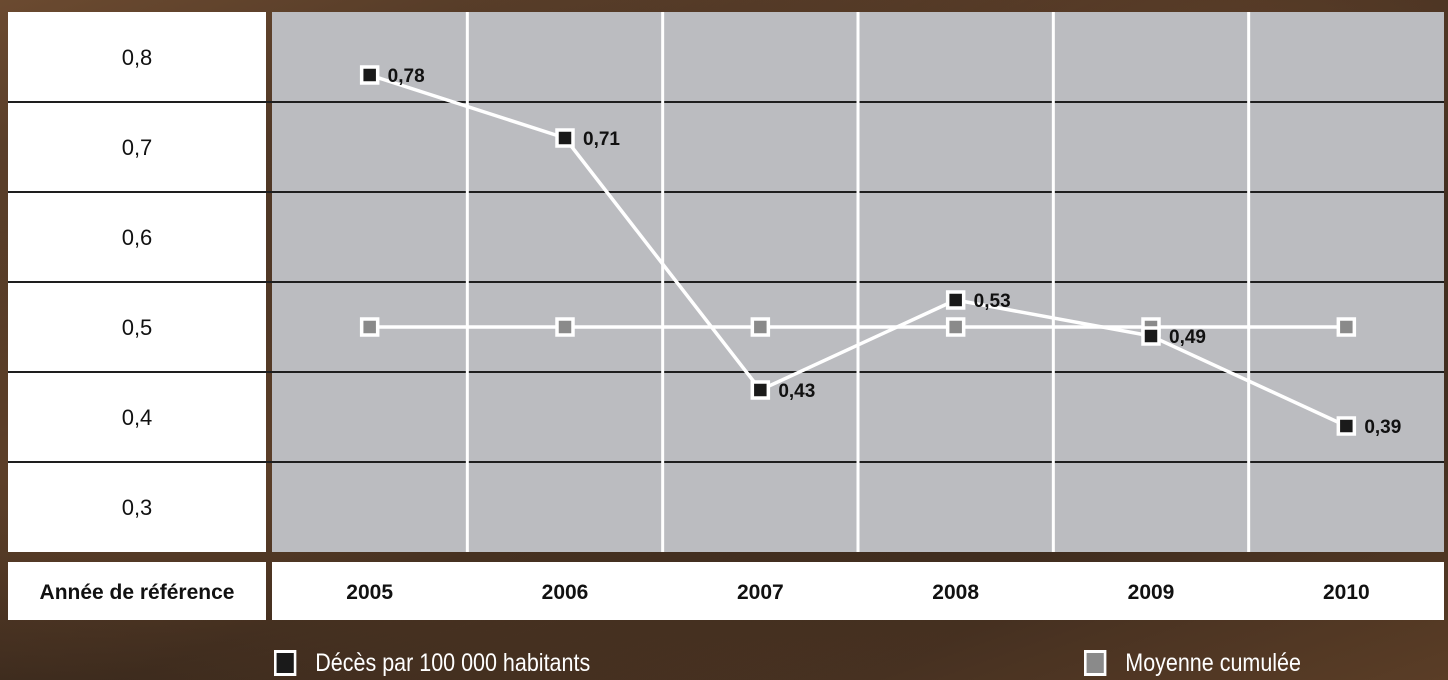 The height and width of the screenshot is (680, 1448). Describe the element at coordinates (137, 327) in the screenshot. I see `y-tick-label: 0,5` at that location.